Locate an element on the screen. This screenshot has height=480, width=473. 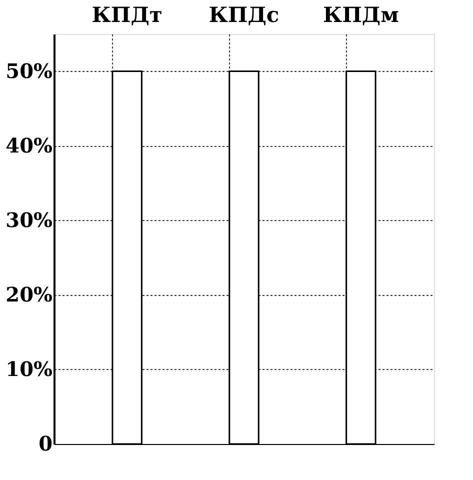
y-tick-label: 10% is located at coordinates (29, 368).